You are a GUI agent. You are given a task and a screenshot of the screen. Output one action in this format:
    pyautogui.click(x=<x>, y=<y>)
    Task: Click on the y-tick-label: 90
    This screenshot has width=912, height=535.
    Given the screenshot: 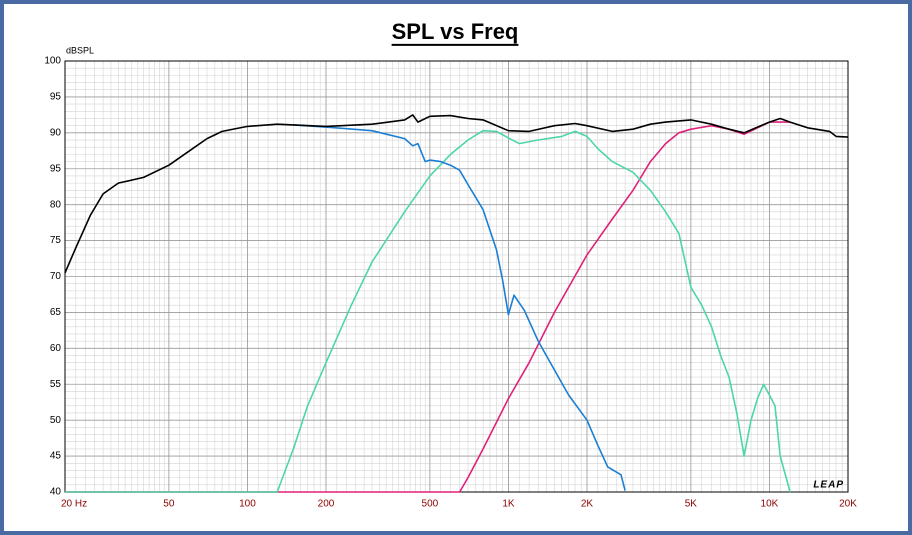 What is the action you would take?
    pyautogui.click(x=56, y=132)
    